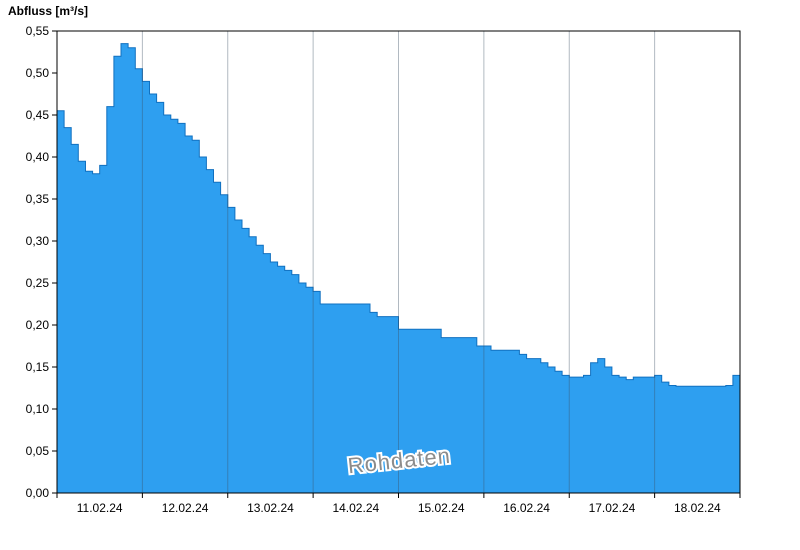  I want to click on x-axis-tick-label: 14.02.24, so click(355, 508).